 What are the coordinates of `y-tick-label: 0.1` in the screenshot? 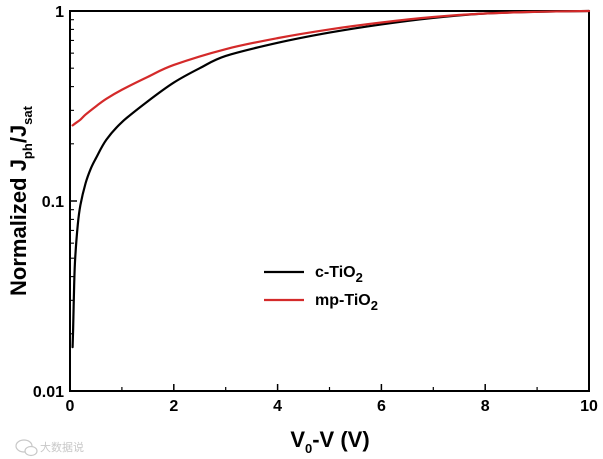 It's located at (53, 202).